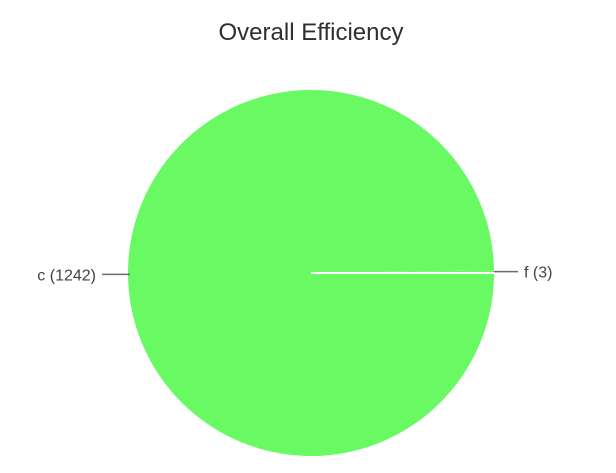 The height and width of the screenshot is (473, 616). I want to click on slice-label-c: c (1242), so click(66, 275).